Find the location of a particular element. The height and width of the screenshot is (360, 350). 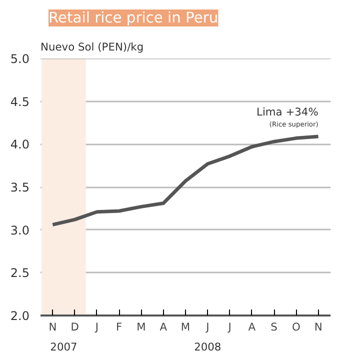

band-label: 2007 is located at coordinates (64, 347).